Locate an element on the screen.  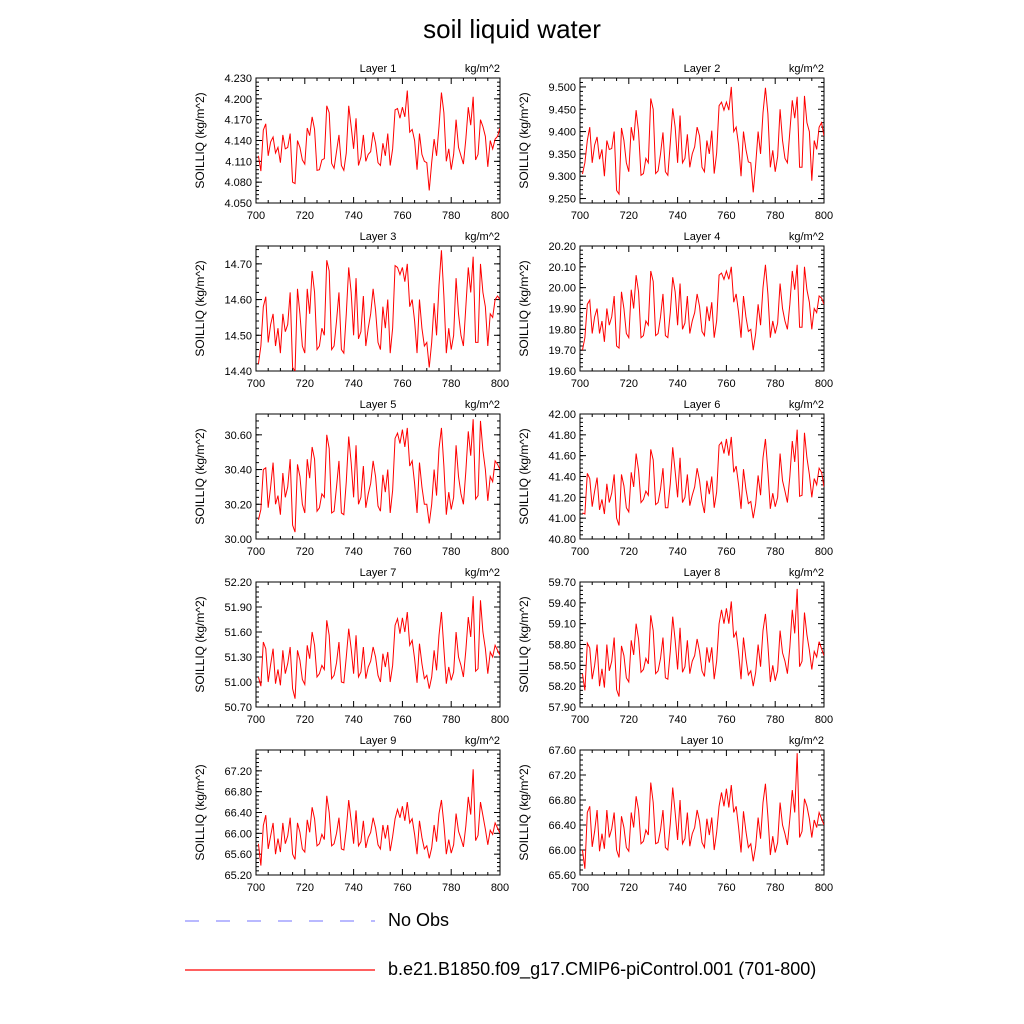
y-tick-label: 65.20 is located at coordinates (238, 876).